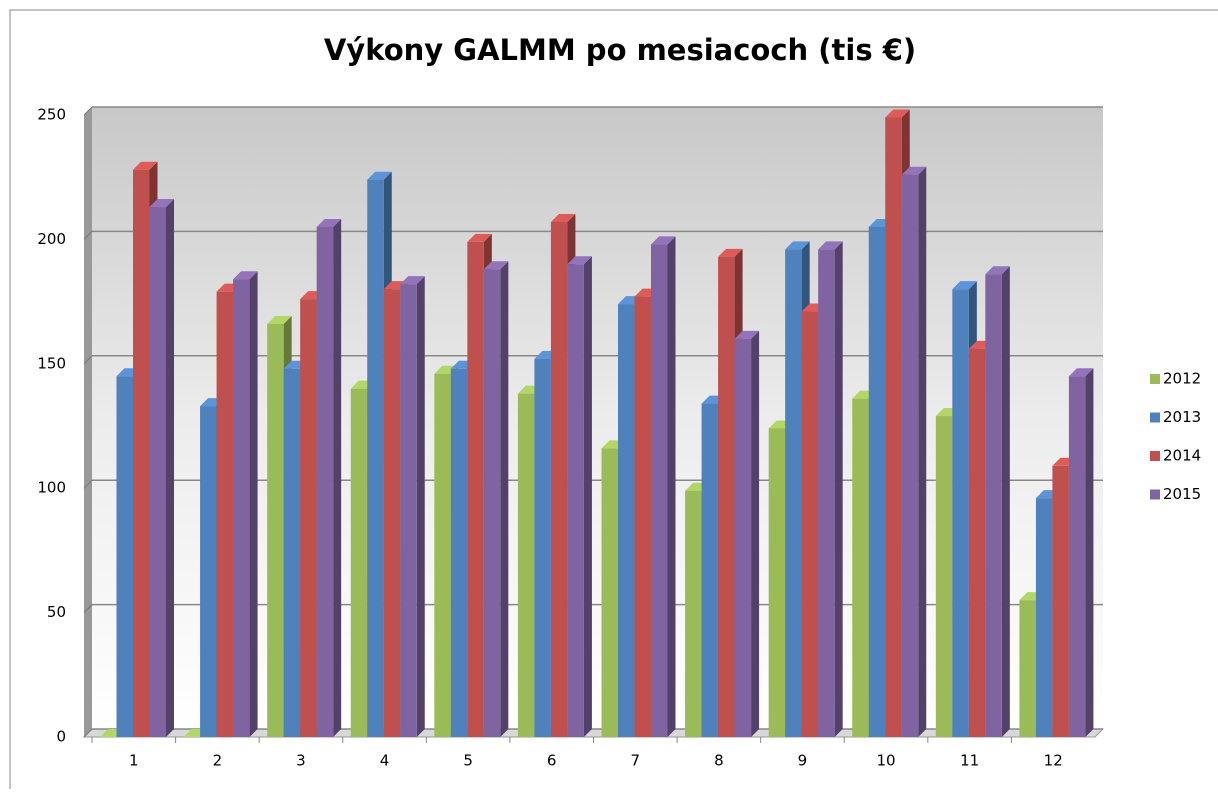  I want to click on x-tick-label: 11, so click(969, 761).